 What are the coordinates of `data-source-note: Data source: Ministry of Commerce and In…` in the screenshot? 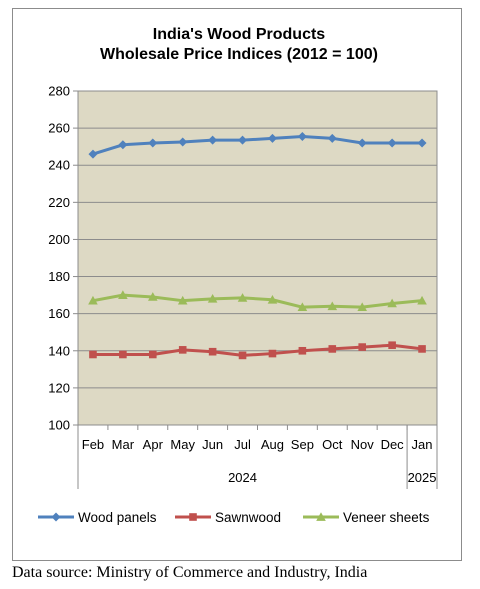 It's located at (190, 572).